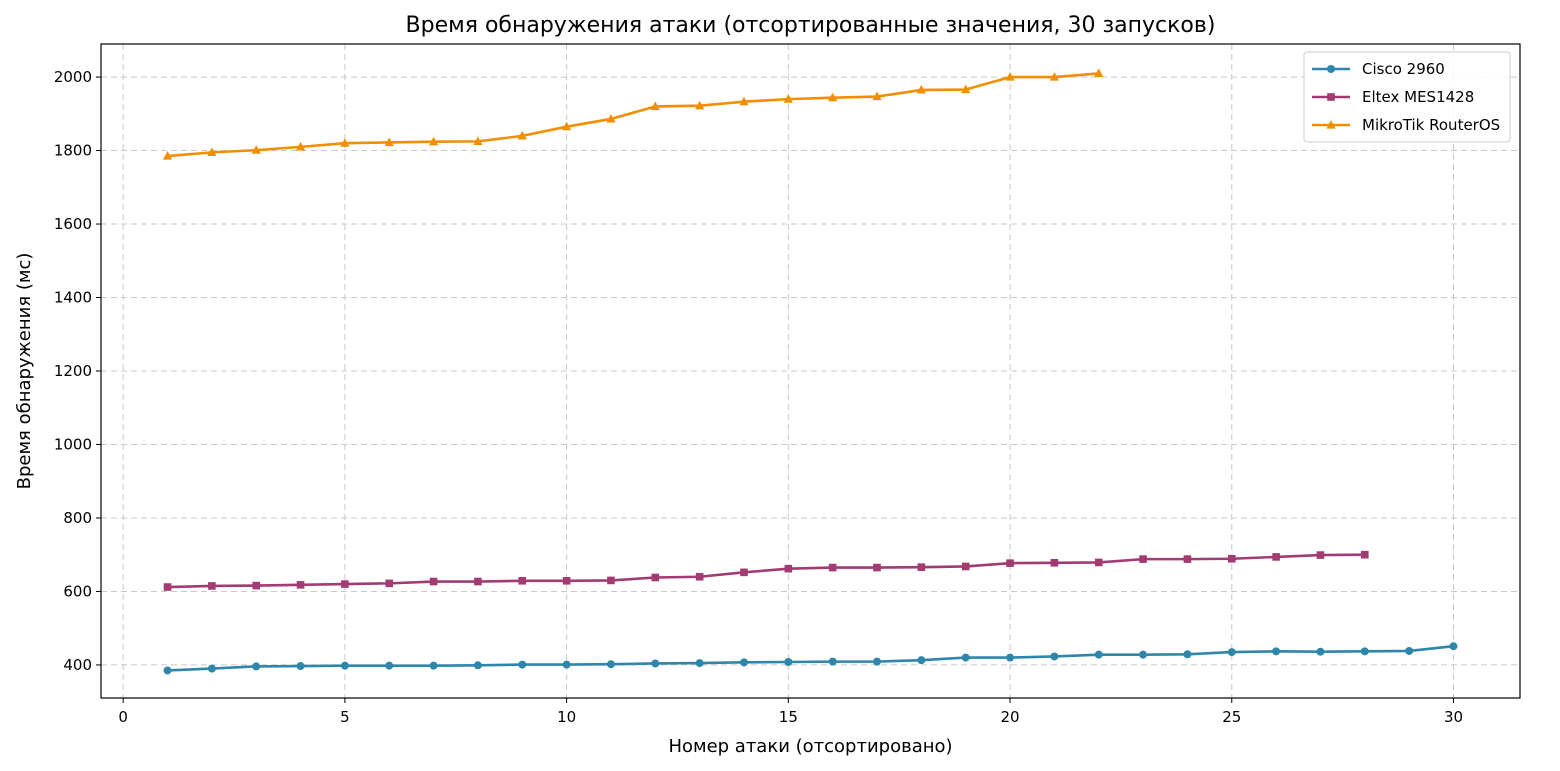  Describe the element at coordinates (77, 591) in the screenshot. I see `y-tick-label: 600` at that location.